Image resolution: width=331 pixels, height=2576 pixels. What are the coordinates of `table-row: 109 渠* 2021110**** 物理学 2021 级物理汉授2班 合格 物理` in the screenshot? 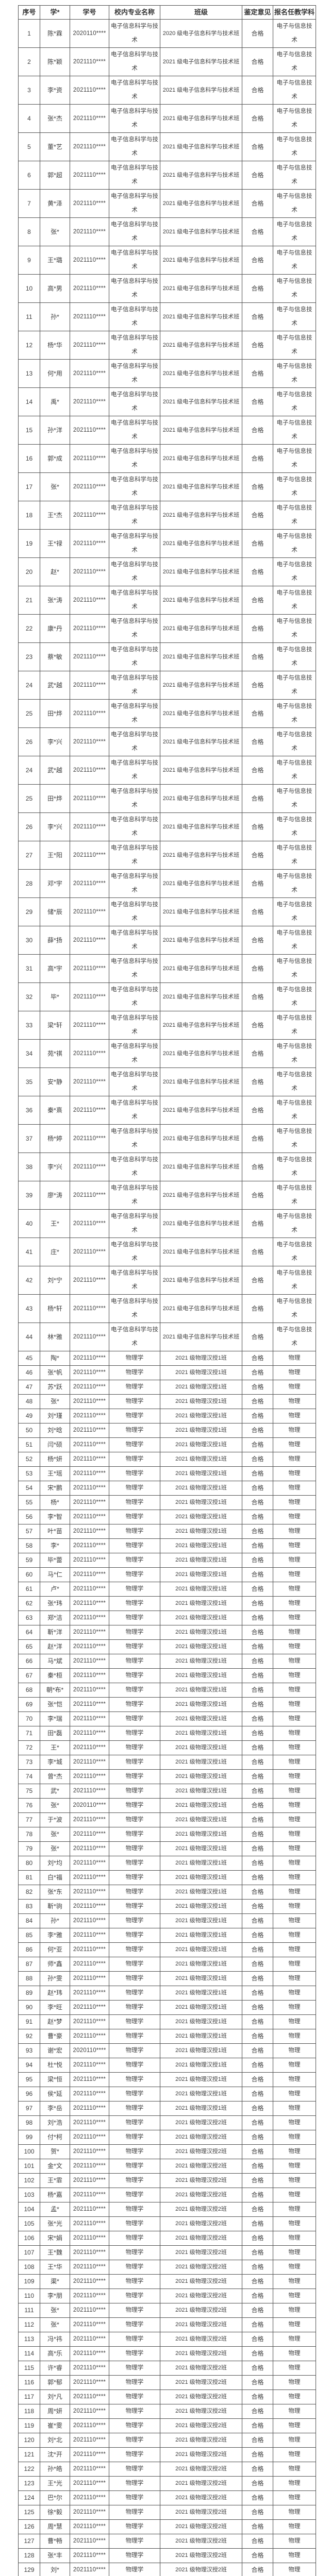 It's located at (167, 2281).